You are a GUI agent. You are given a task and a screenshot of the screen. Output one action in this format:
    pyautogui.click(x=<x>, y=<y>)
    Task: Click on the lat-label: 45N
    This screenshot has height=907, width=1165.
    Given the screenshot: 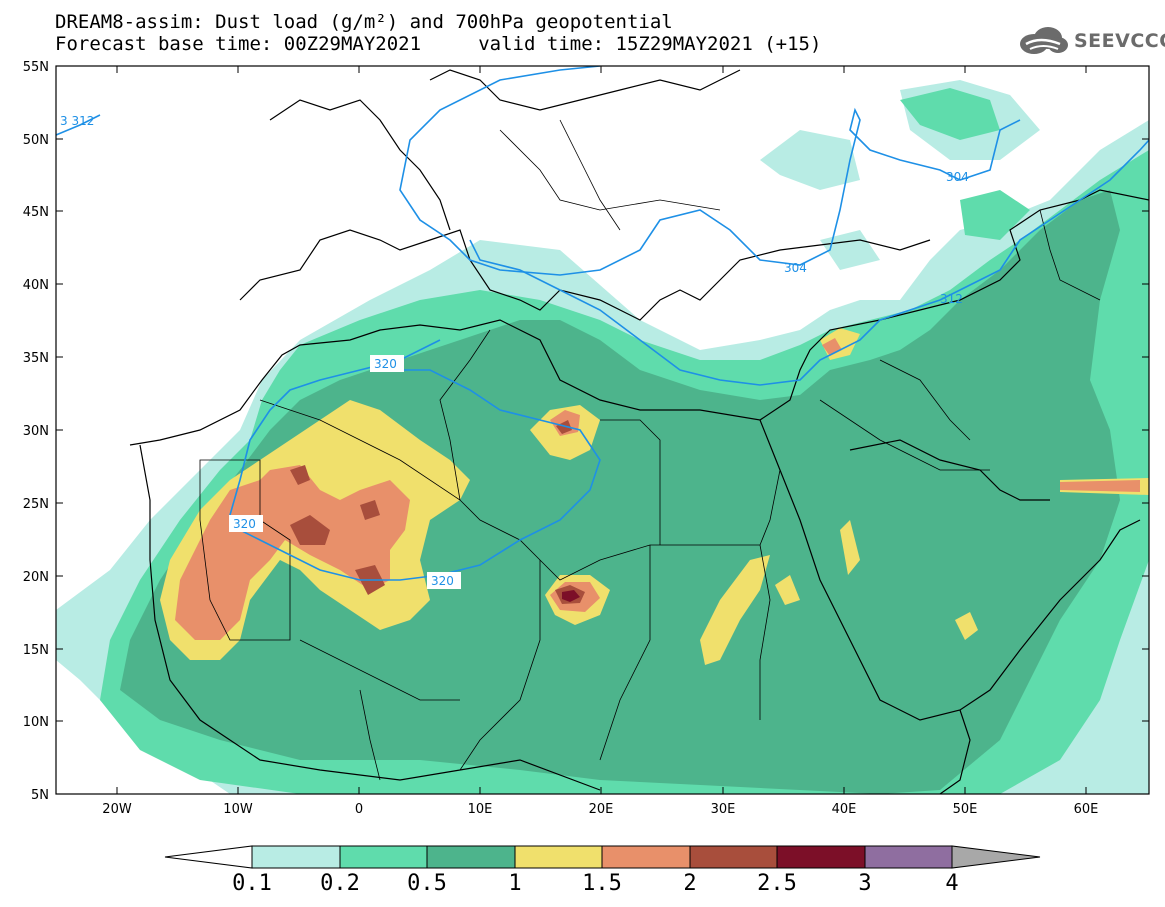 What is the action you would take?
    pyautogui.click(x=36, y=212)
    